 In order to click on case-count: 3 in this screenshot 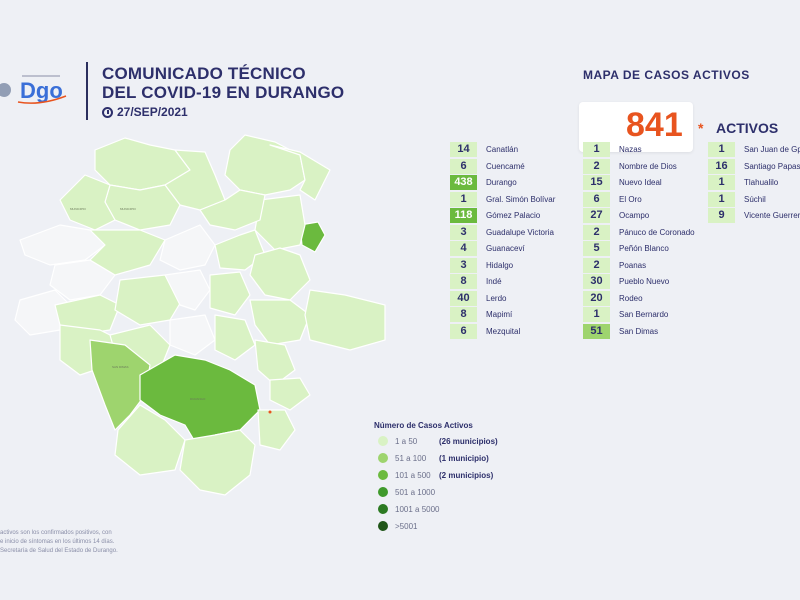, I will do `click(463, 232)`.